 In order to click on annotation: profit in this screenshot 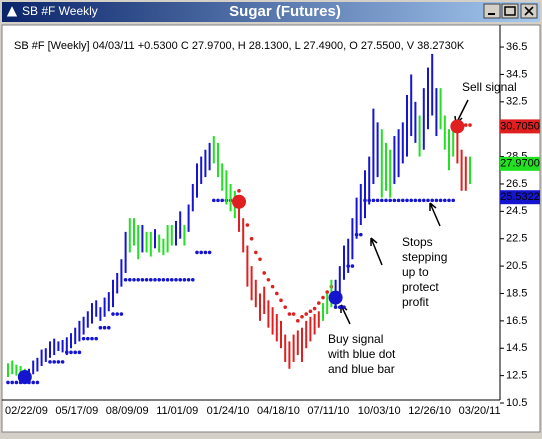, I will do `click(415, 302)`.